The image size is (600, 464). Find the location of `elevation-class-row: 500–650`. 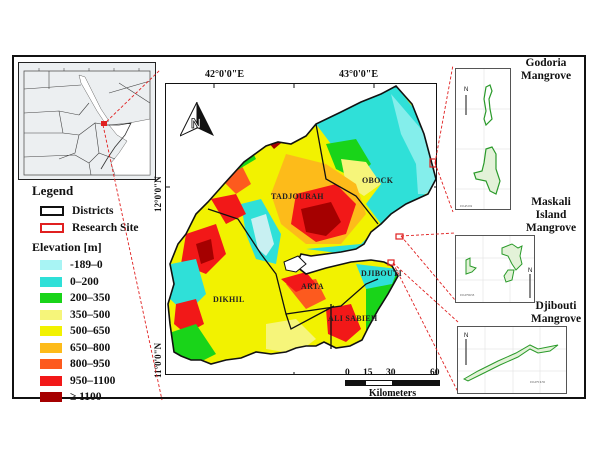

elevation-class-row: 500–650 is located at coordinates (97, 331).